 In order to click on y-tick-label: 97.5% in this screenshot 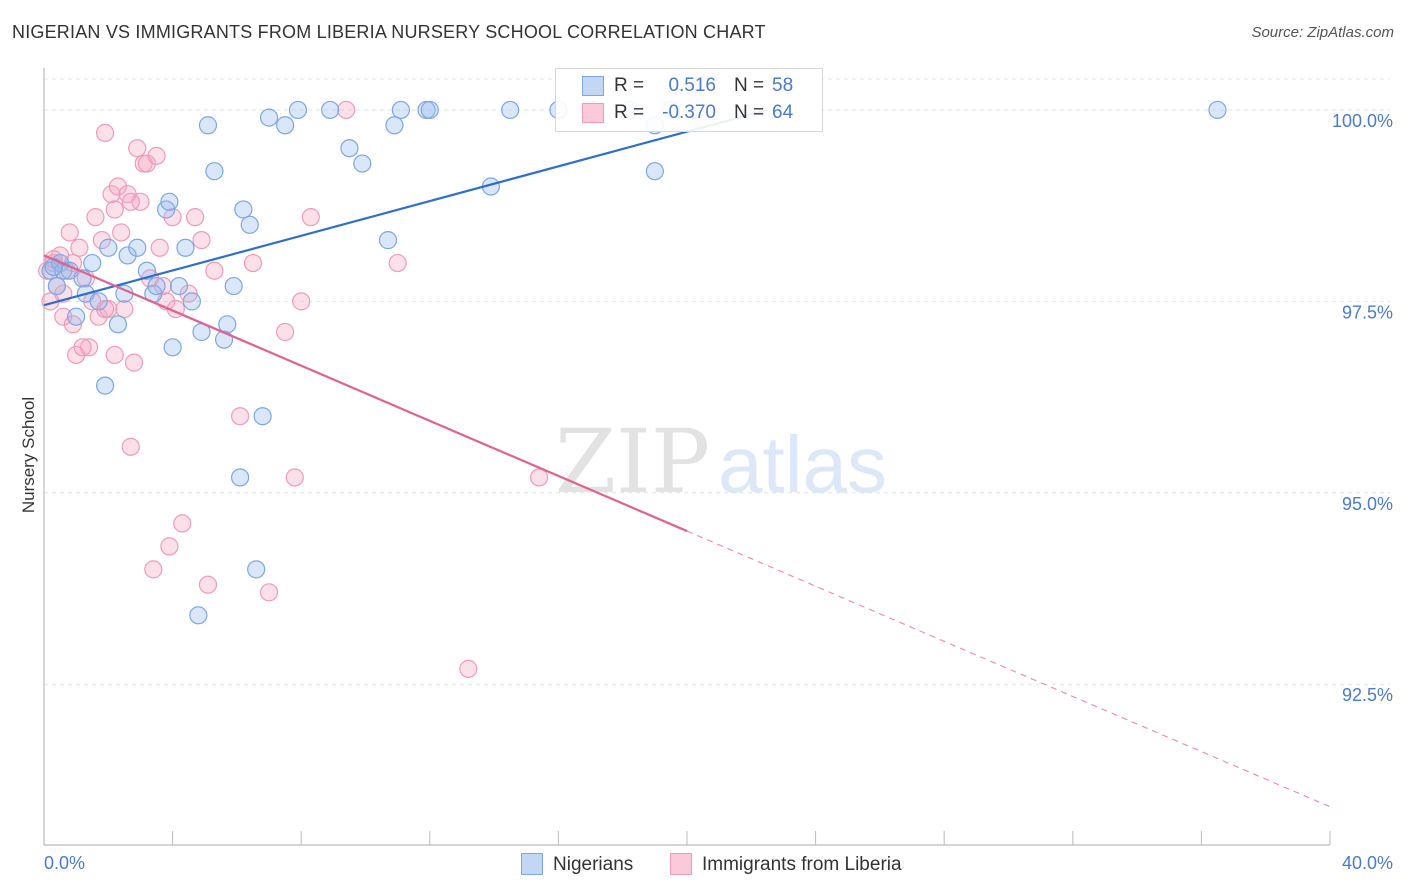, I will do `click(1367, 312)`.